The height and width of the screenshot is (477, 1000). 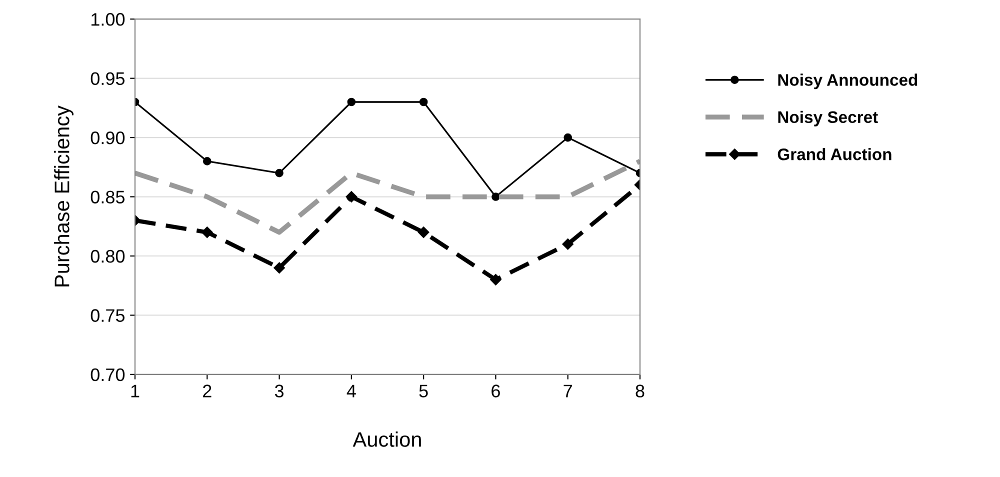 I want to click on legend-label: Noisy Announced, so click(x=848, y=82).